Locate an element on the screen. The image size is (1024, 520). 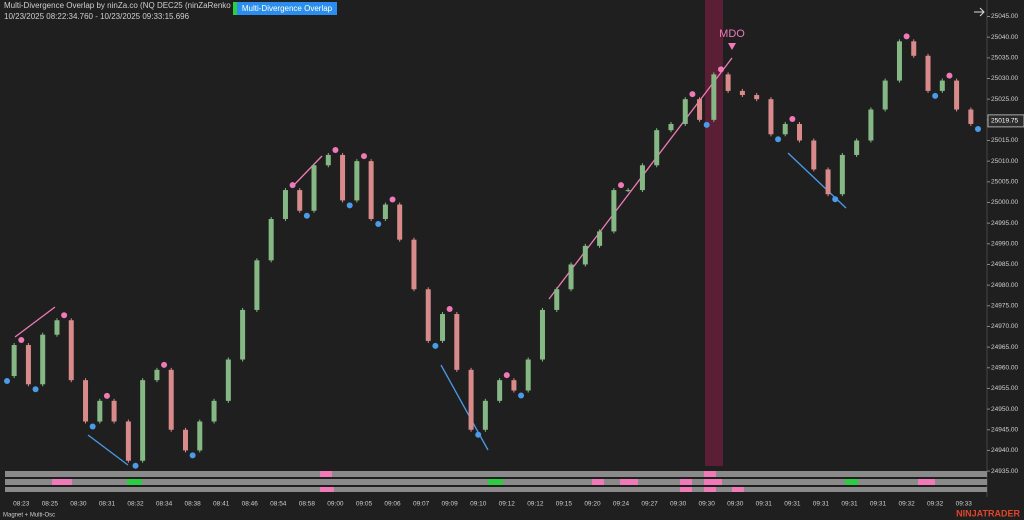
footer-label: Magnet + Multi-Osc is located at coordinates (29, 516).